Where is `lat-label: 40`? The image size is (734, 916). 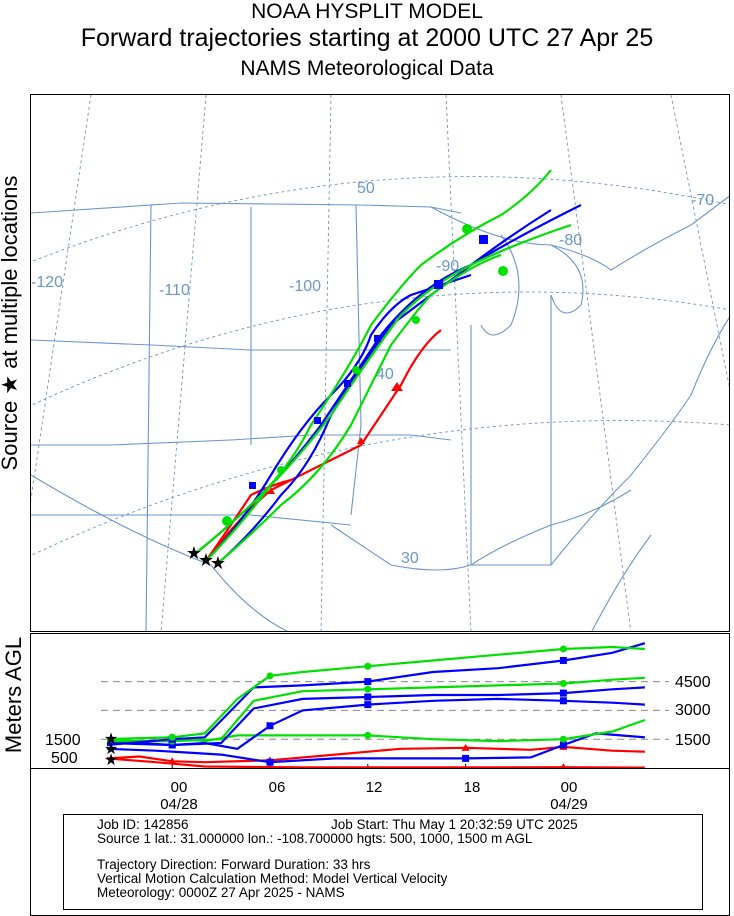 lat-label: 40 is located at coordinates (385, 374).